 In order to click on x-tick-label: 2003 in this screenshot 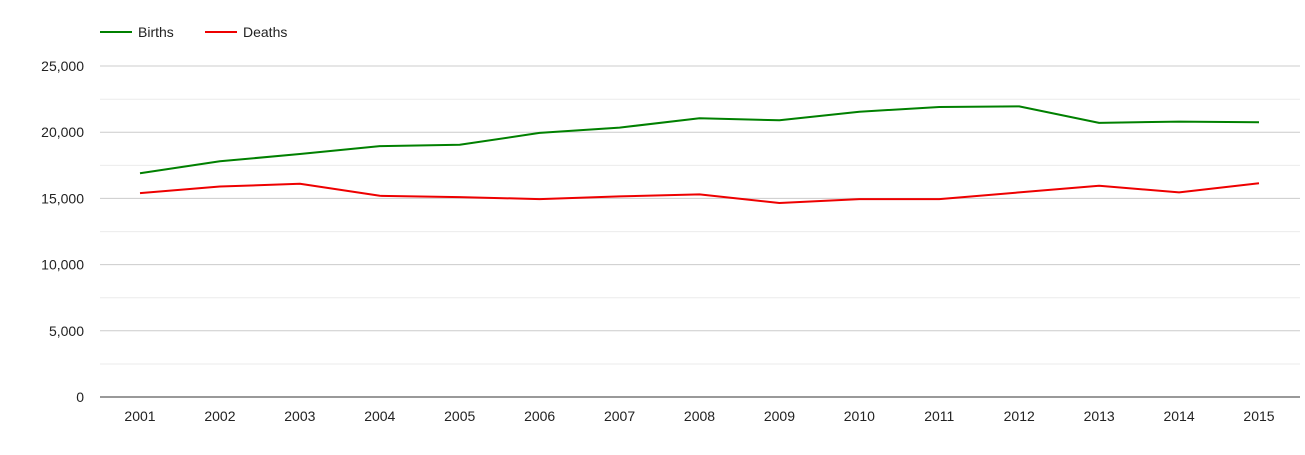, I will do `click(299, 416)`.